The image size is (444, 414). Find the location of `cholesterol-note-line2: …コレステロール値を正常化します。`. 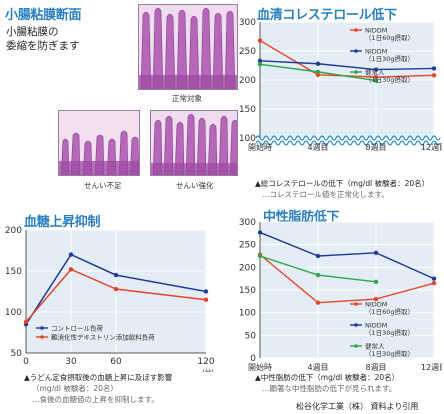

cholesterol-note-line2: …コレステロール値を正常化します。 is located at coordinates (325, 194).